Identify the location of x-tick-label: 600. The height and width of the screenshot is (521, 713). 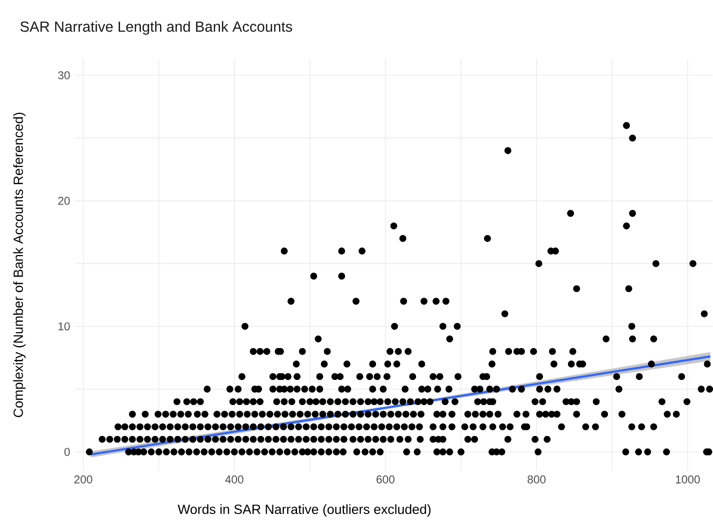
(385, 479).